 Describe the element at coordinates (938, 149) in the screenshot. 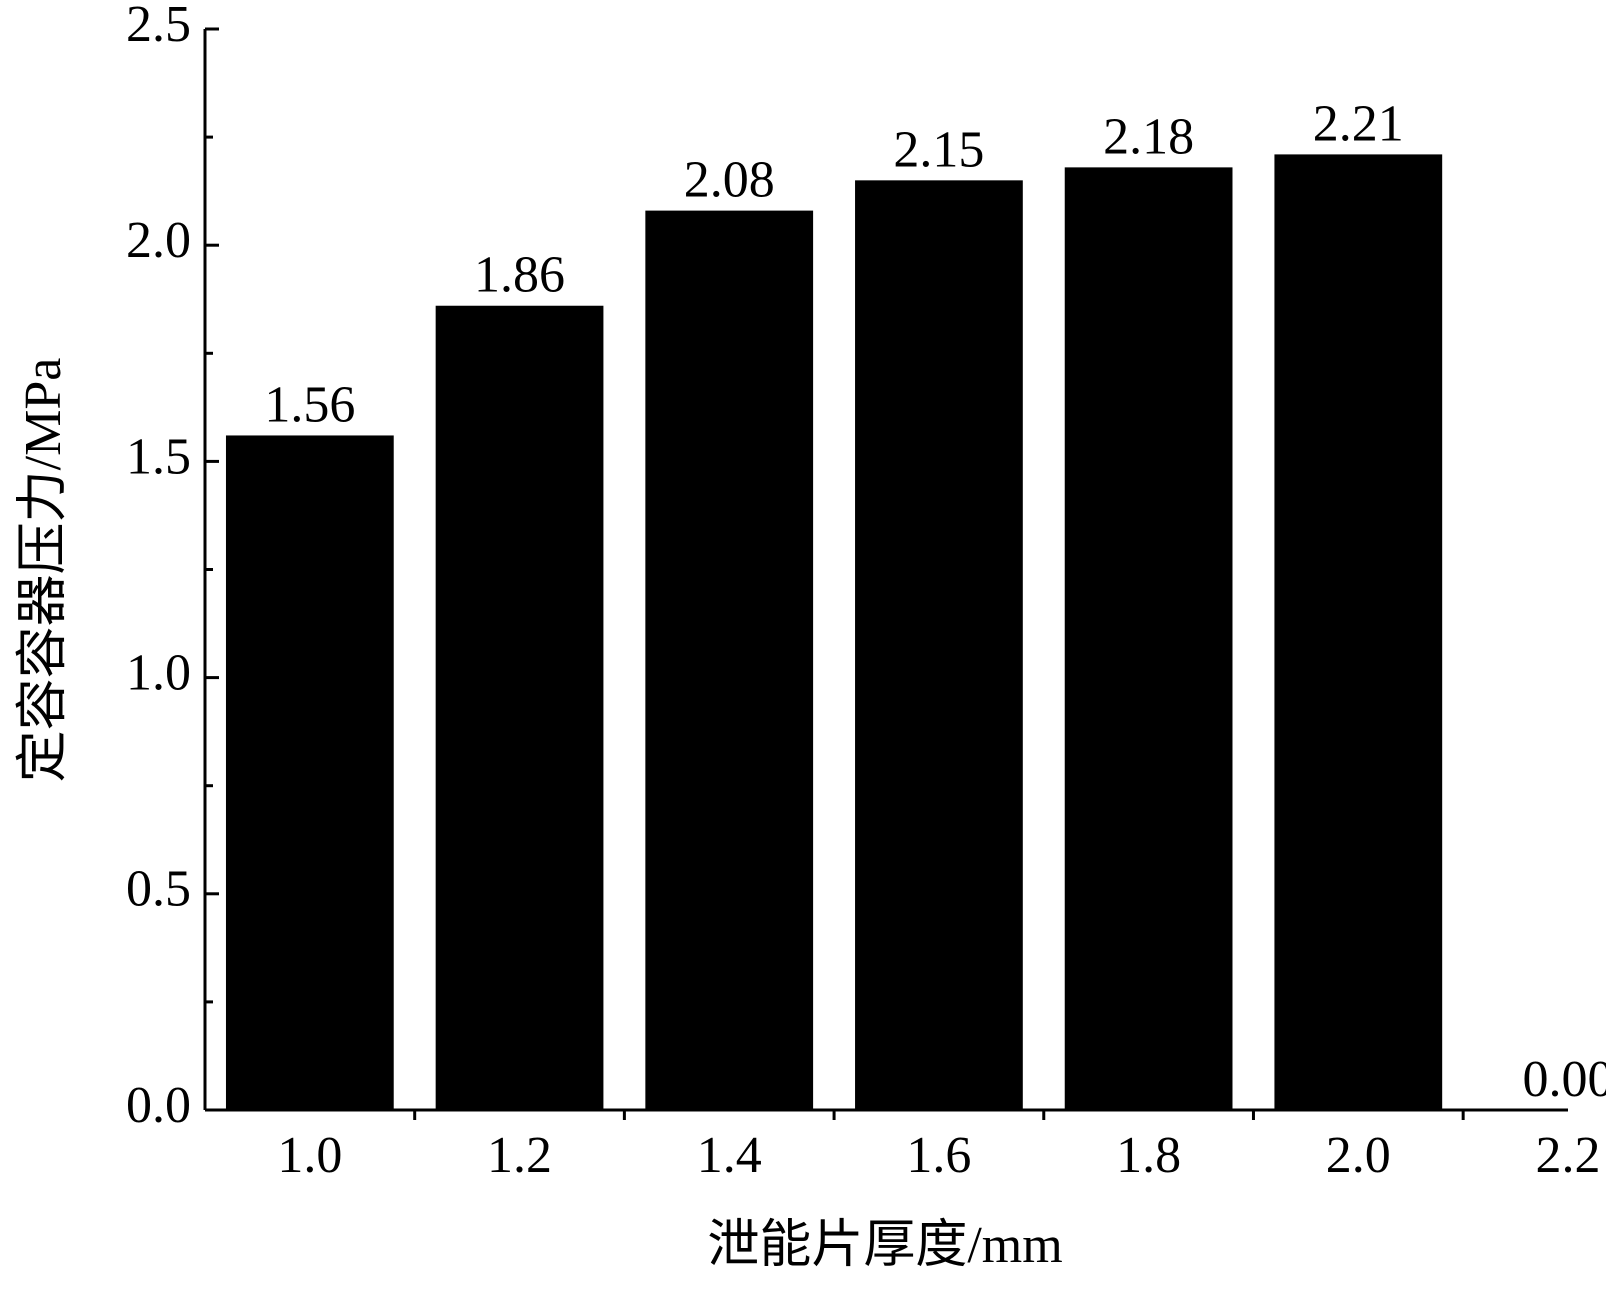

I see `value-label: 2.15` at that location.